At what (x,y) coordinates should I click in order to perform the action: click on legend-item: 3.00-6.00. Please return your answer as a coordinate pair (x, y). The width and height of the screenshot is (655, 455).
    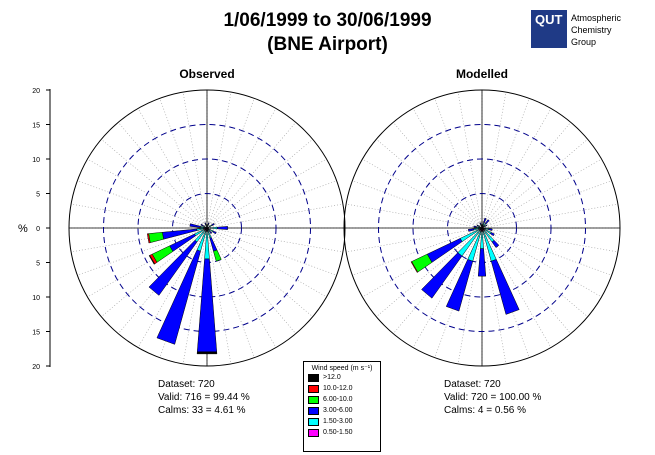
    Looking at the image, I should click on (342, 410).